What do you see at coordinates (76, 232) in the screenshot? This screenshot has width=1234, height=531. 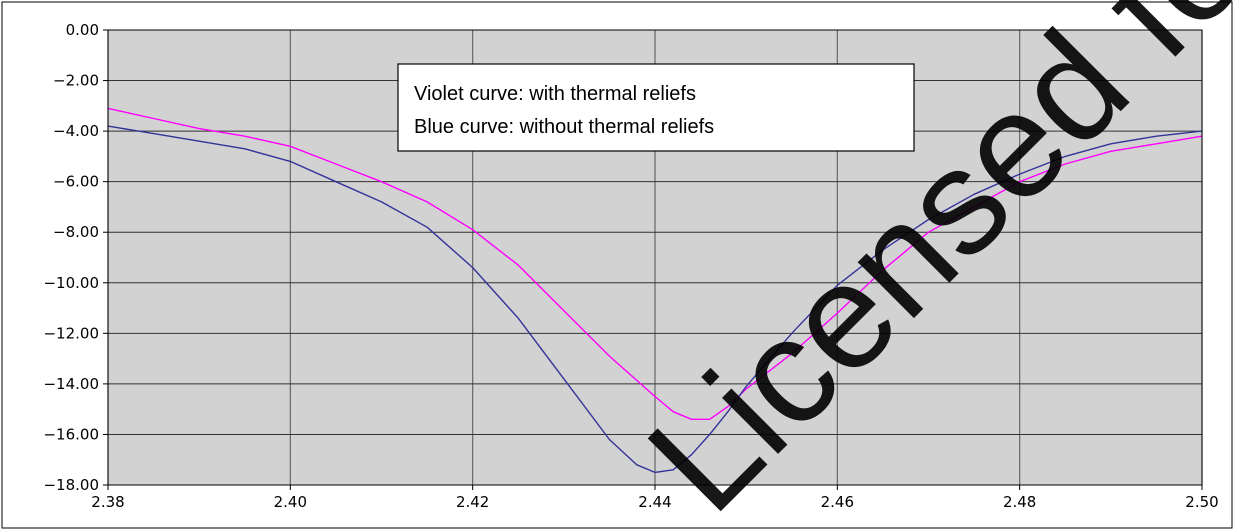 I see `y-tick-label: −8.00` at bounding box center [76, 232].